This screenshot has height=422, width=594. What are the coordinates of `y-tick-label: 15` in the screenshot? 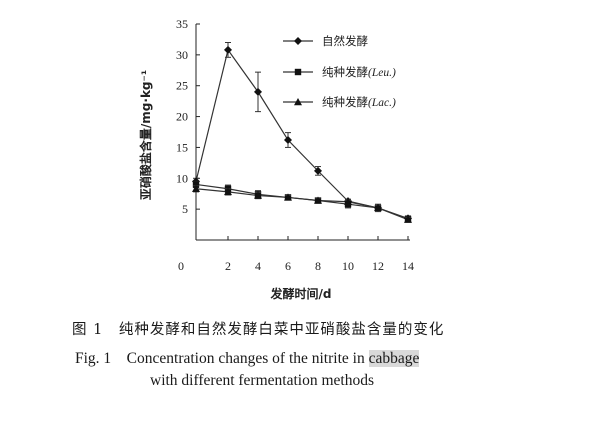 It's located at (182, 147).